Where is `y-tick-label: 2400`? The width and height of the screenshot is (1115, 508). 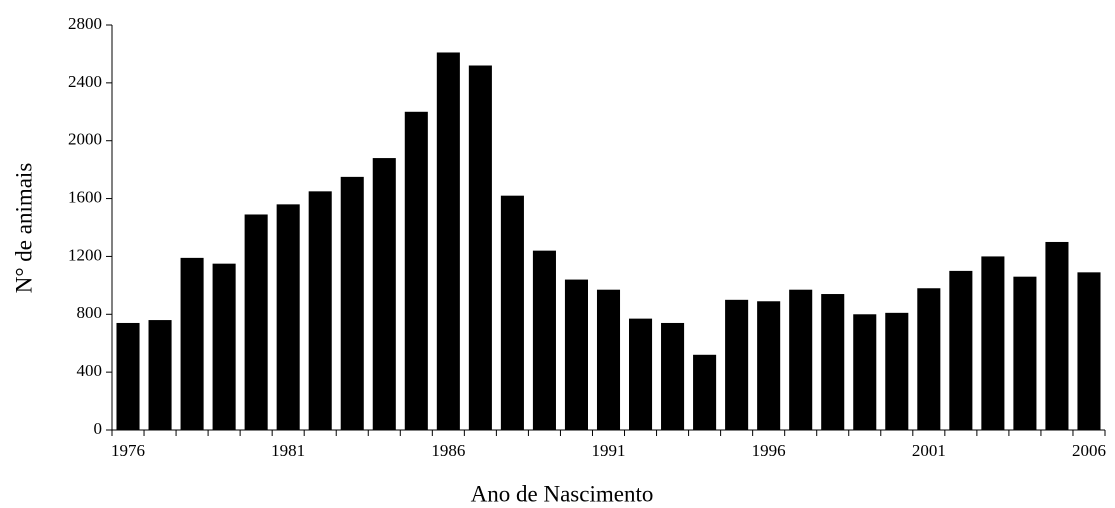 y-tick-label: 2400 is located at coordinates (85, 81).